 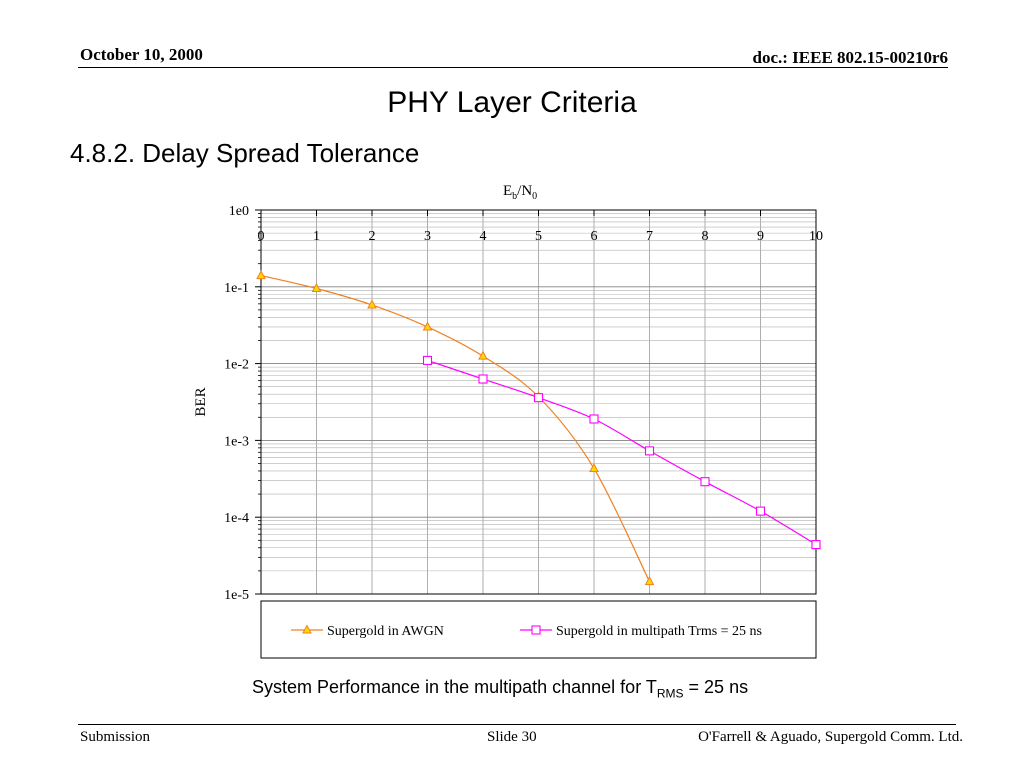 What do you see at coordinates (261, 236) in the screenshot?
I see `x-tick-label: 0` at bounding box center [261, 236].